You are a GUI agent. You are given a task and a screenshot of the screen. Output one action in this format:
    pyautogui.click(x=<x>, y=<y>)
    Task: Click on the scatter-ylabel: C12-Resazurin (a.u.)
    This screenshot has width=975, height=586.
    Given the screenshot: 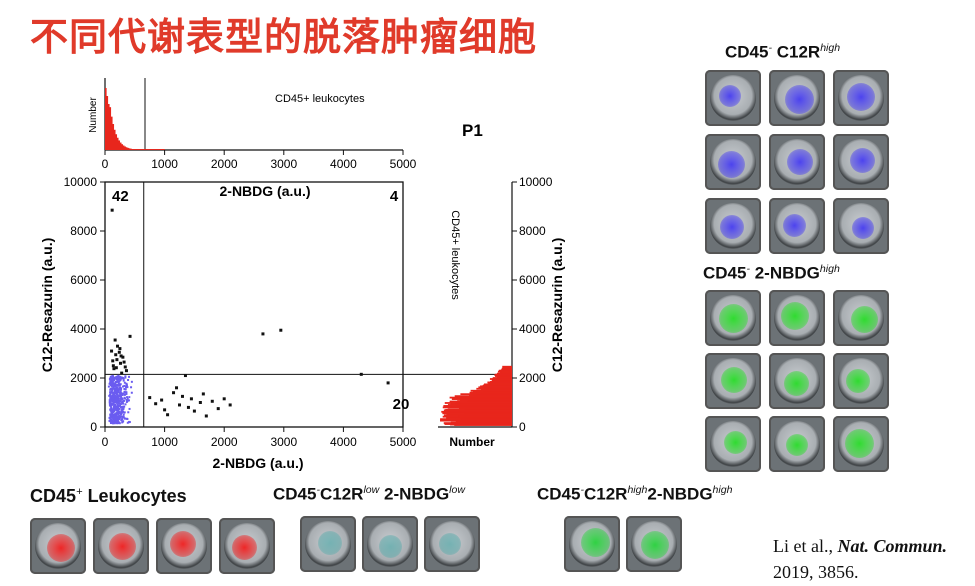 What is the action you would take?
    pyautogui.click(x=47, y=305)
    